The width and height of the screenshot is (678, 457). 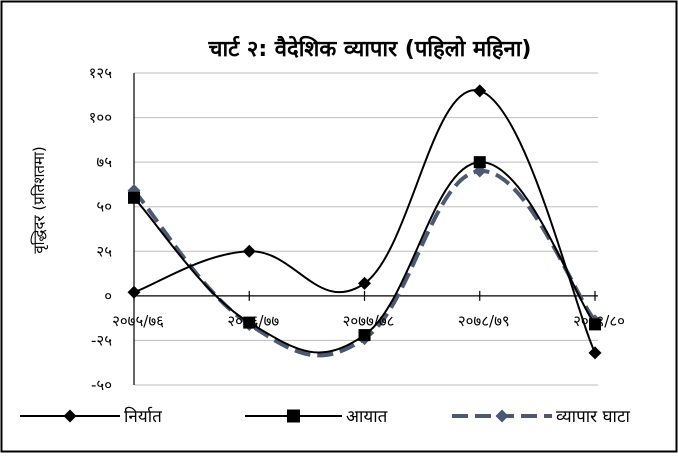 What do you see at coordinates (541, 417) in the screenshot?
I see `legend-item: व्यापार घाटा` at bounding box center [541, 417].